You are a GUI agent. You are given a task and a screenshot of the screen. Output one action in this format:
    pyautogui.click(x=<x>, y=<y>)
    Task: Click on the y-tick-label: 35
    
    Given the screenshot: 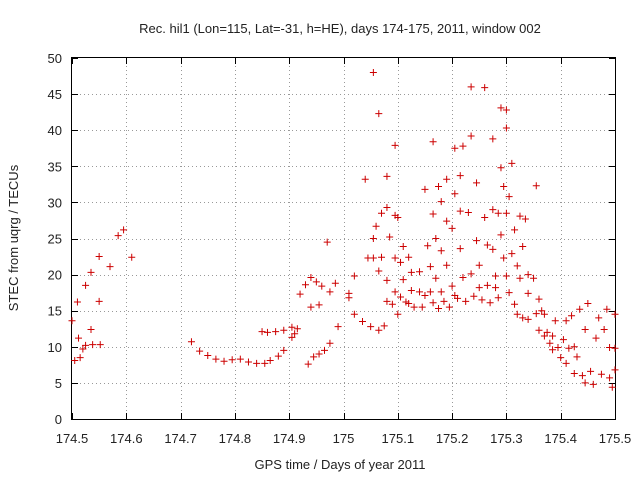 What is the action you would take?
    pyautogui.click(x=55, y=166)
    